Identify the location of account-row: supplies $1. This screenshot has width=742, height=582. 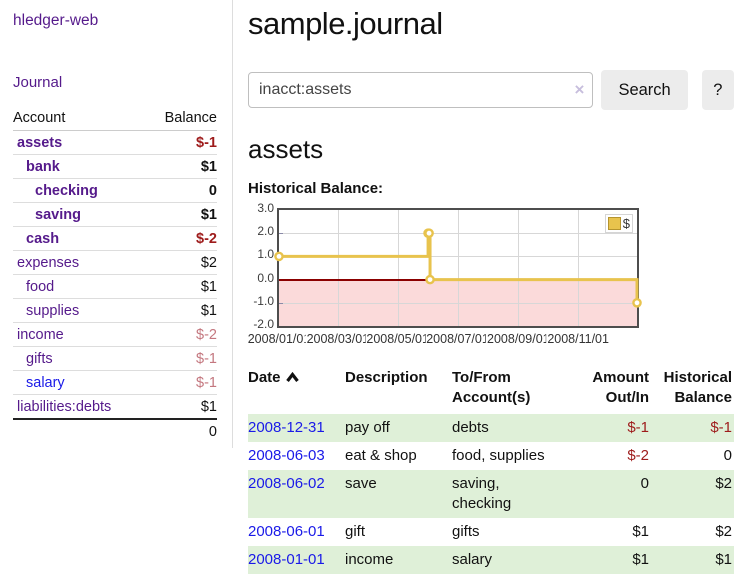
(115, 310).